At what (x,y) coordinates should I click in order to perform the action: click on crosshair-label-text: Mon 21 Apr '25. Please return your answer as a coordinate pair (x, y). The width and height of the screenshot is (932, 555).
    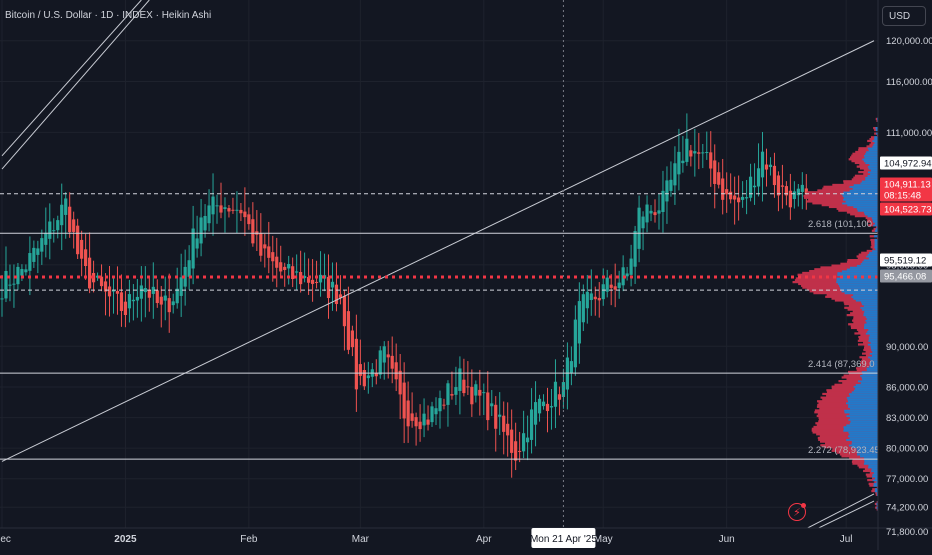
    Looking at the image, I should click on (563, 539).